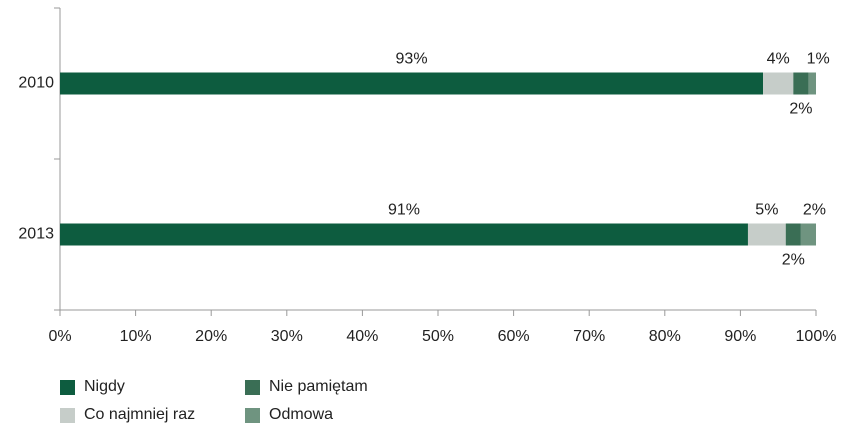 This screenshot has width=843, height=429. I want to click on x-tick-label: 50%, so click(438, 336).